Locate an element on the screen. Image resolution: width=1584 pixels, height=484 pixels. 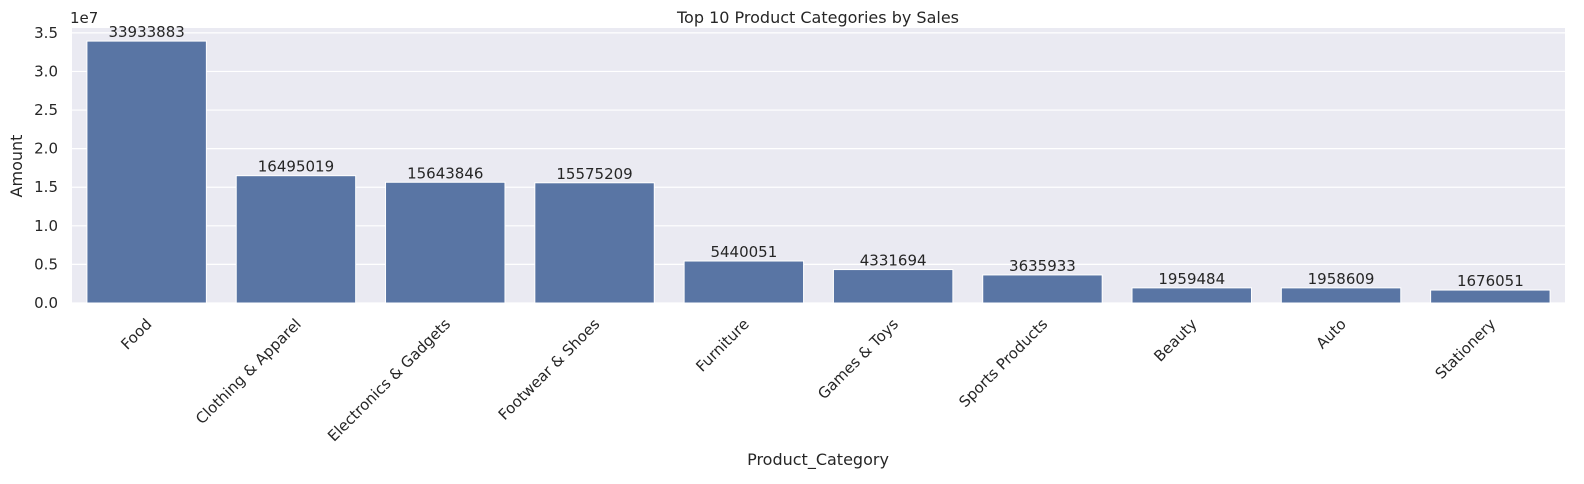
y-tick-label: 3.0 is located at coordinates (46, 71).